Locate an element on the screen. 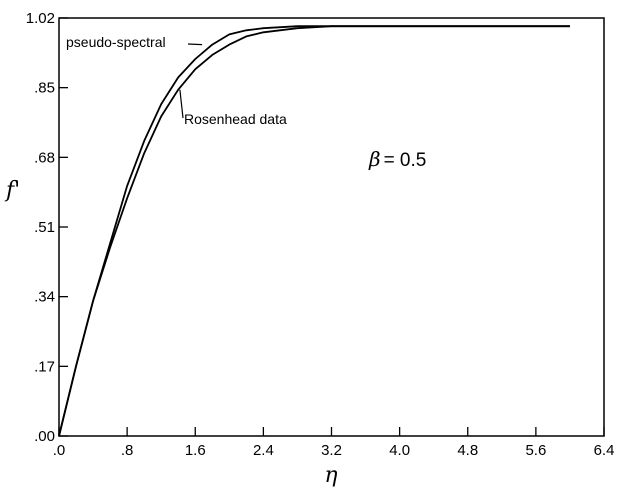 This screenshot has height=487, width=620. y-tick-label: .51 is located at coordinates (44, 227).